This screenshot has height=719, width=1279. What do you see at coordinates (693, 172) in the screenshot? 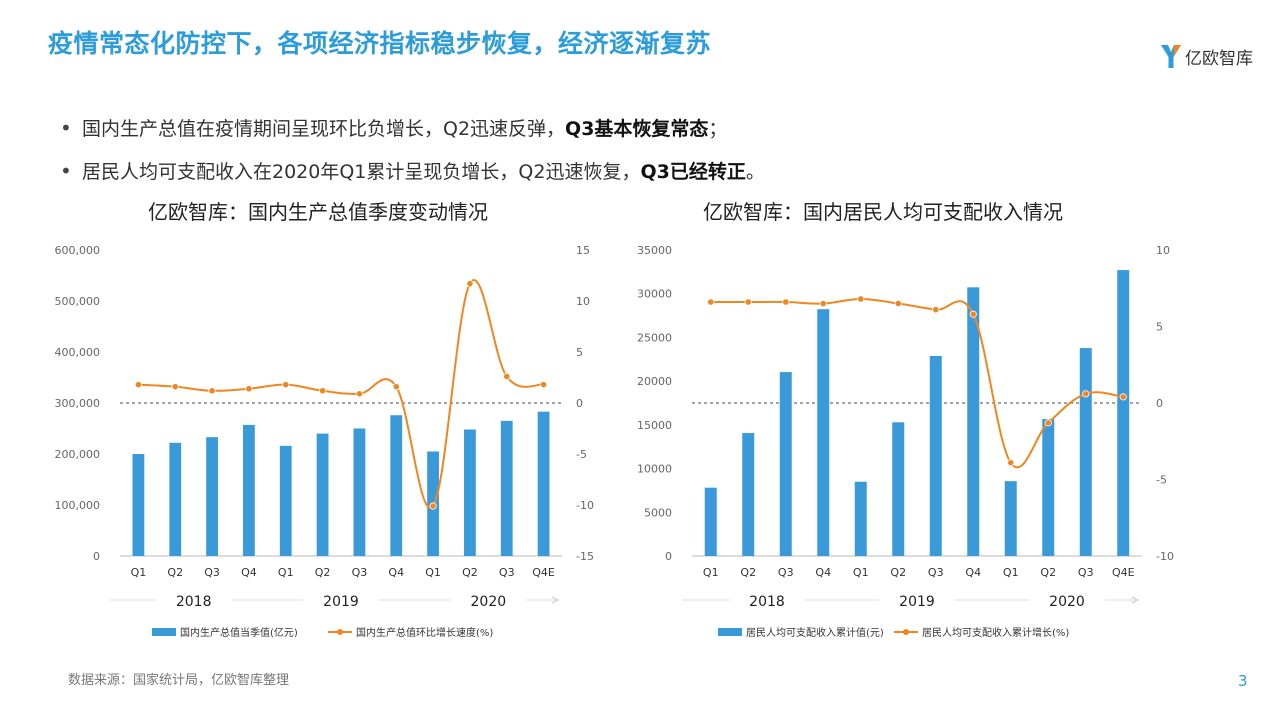
I see `bullet-bold-text: Q3已经转正` at bounding box center [693, 172].